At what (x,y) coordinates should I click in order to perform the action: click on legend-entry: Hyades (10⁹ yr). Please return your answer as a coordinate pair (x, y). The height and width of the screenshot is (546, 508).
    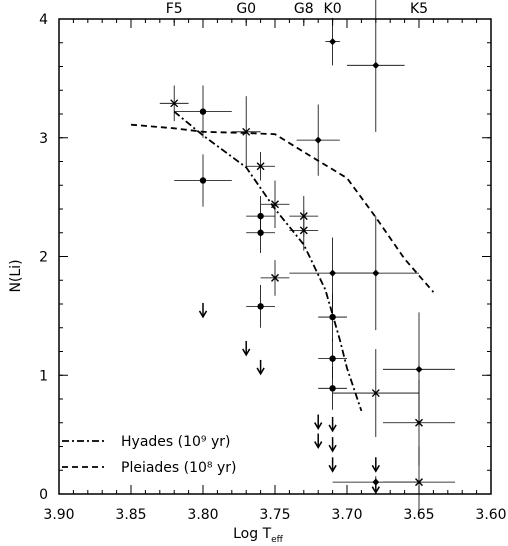
    Looking at the image, I should click on (146, 442).